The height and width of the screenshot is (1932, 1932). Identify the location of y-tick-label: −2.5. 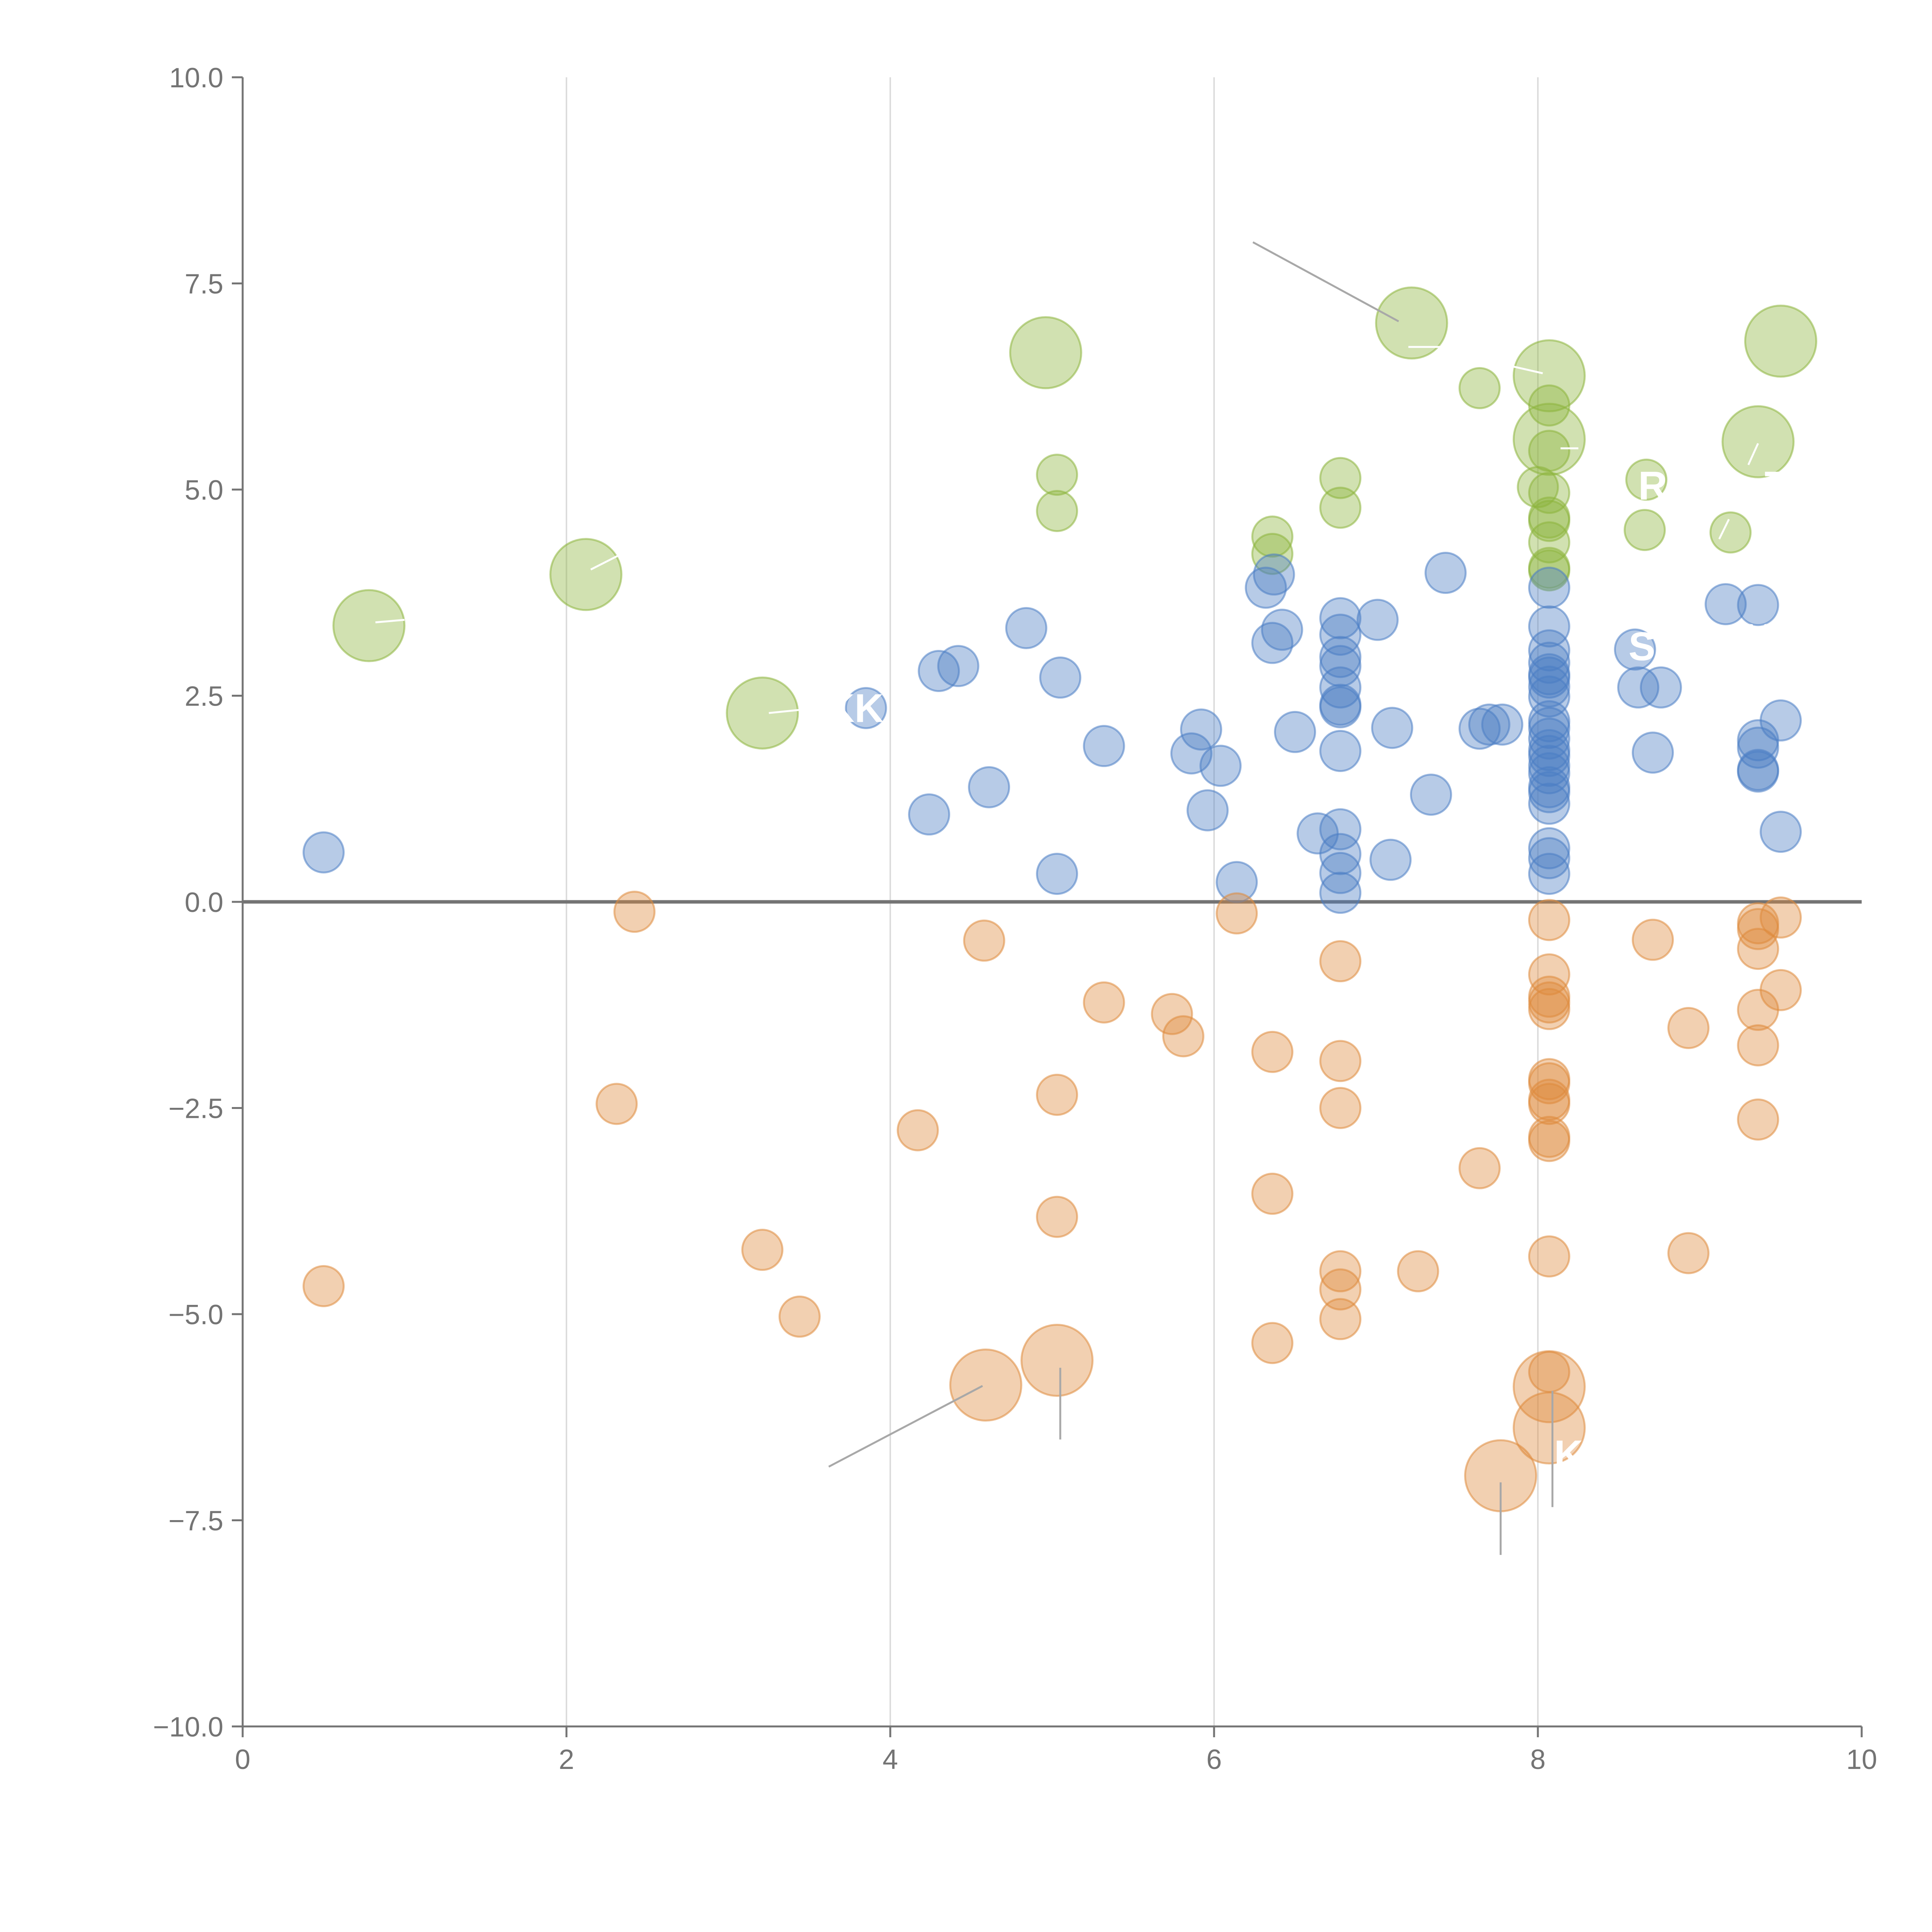
(196, 1109).